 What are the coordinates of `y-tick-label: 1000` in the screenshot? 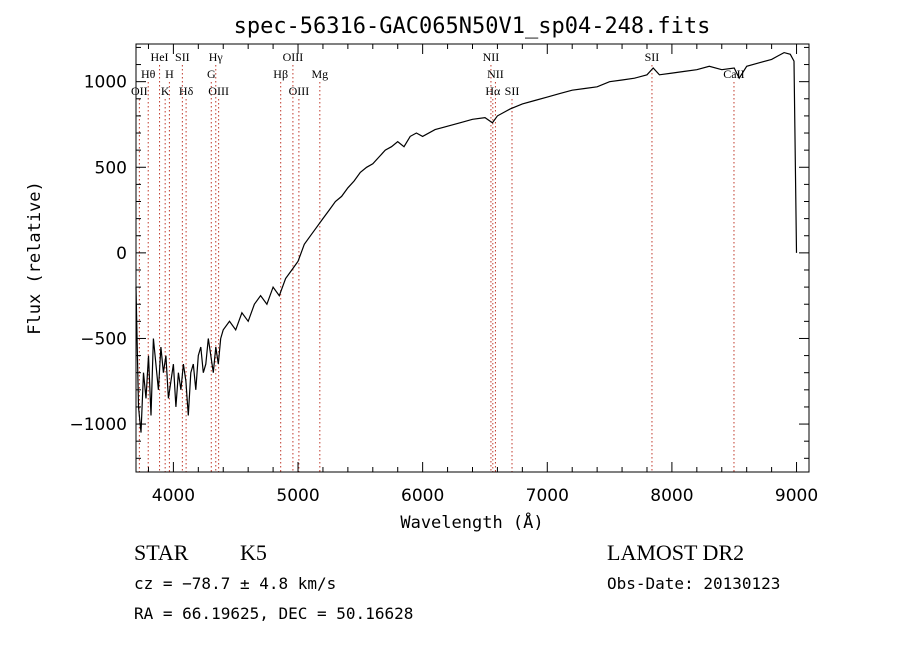 It's located at (105, 83).